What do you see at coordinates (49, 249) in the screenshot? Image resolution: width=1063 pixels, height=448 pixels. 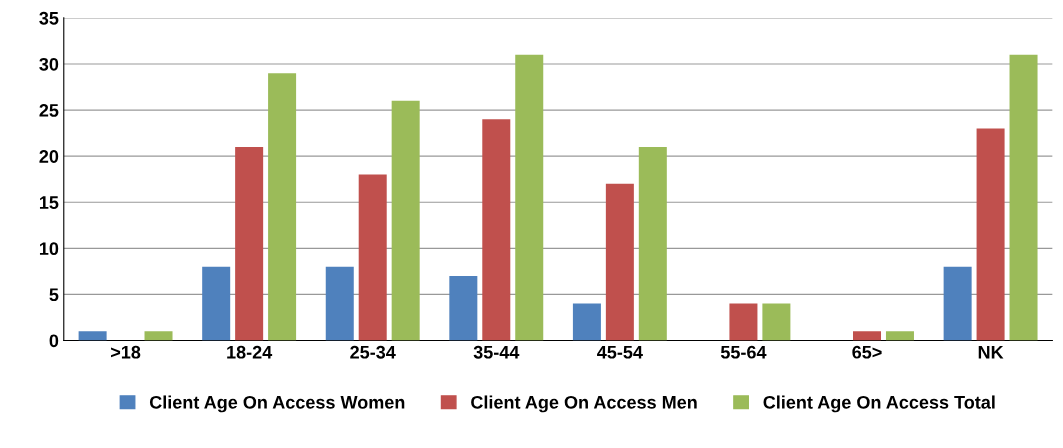 I see `y-tick-label: 10` at bounding box center [49, 249].